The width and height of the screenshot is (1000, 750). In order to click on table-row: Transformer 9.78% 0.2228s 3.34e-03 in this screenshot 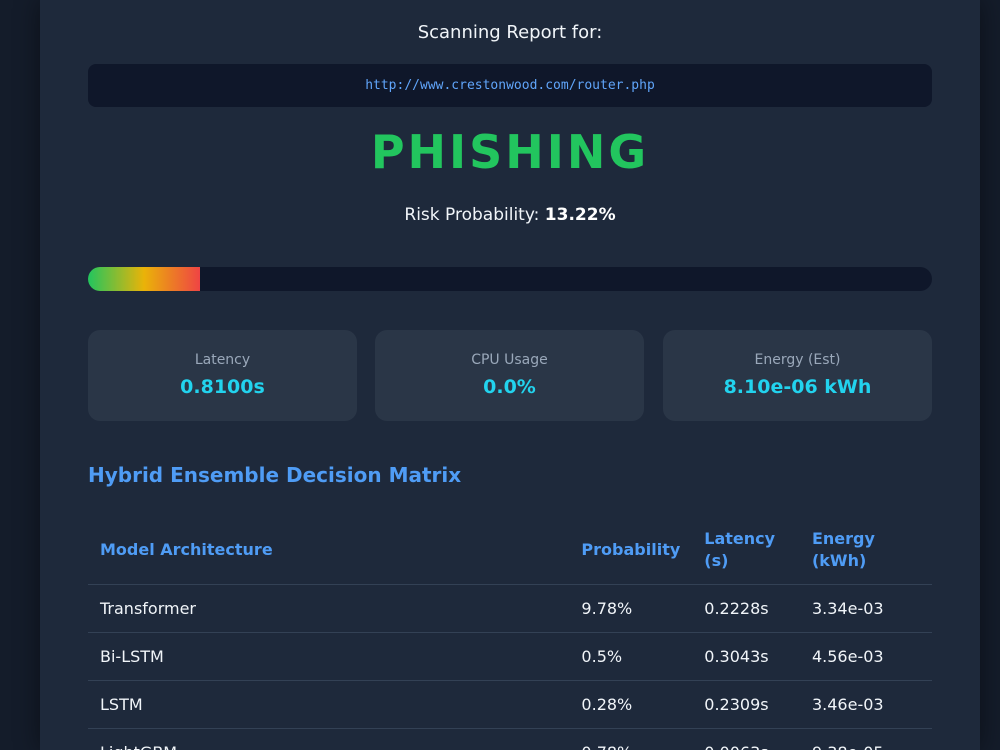, I will do `click(510, 608)`.